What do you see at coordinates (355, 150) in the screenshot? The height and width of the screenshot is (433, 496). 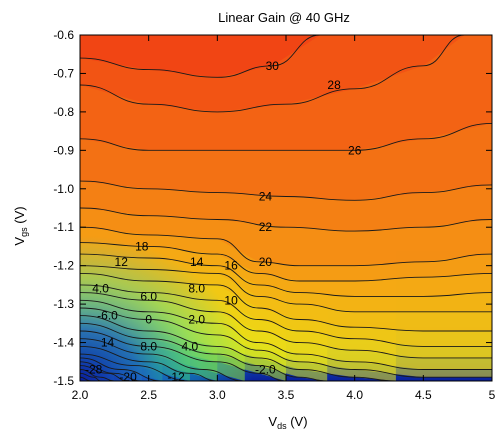 I see `contour-label: 26` at bounding box center [355, 150].